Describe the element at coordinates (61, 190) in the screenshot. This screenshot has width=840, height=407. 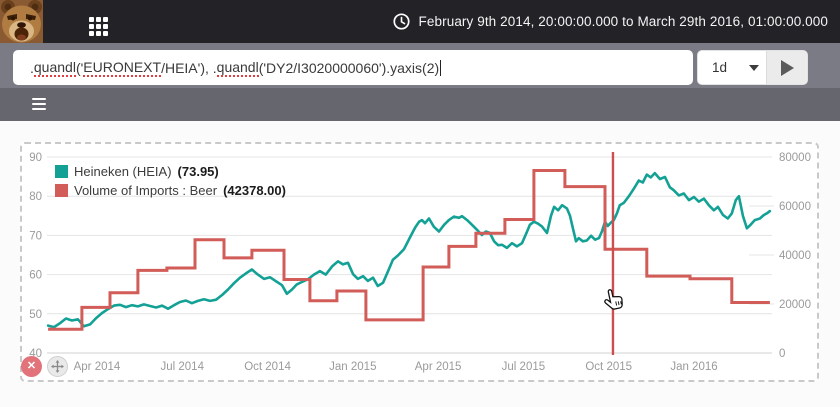
I see `legend-swatch-red` at that location.